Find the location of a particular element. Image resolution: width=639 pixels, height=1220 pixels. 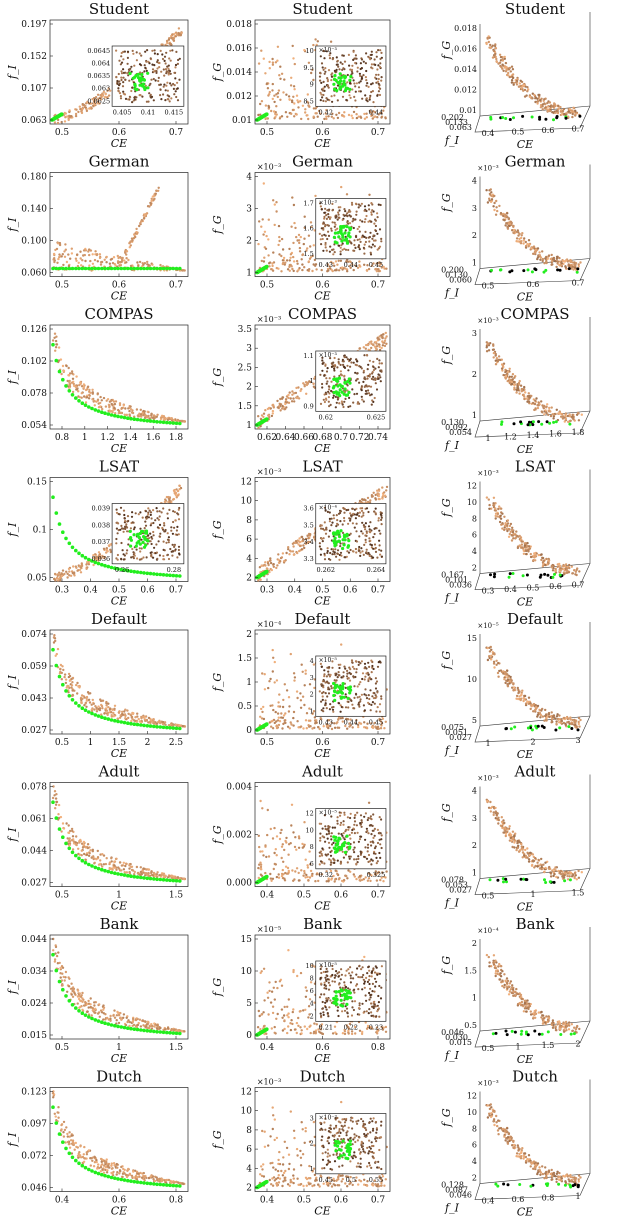

y-tick-label: 0.05 is located at coordinates (37, 579).